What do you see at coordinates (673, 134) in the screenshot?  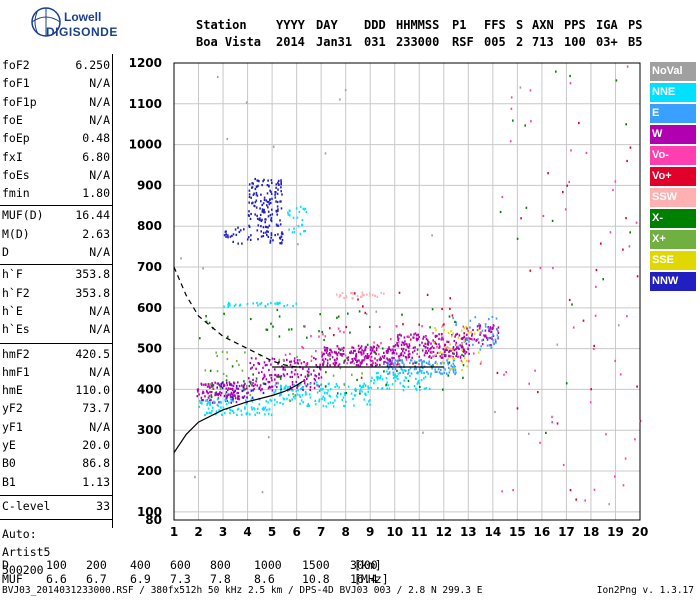 I see `legend-item-w: W` at bounding box center [673, 134].